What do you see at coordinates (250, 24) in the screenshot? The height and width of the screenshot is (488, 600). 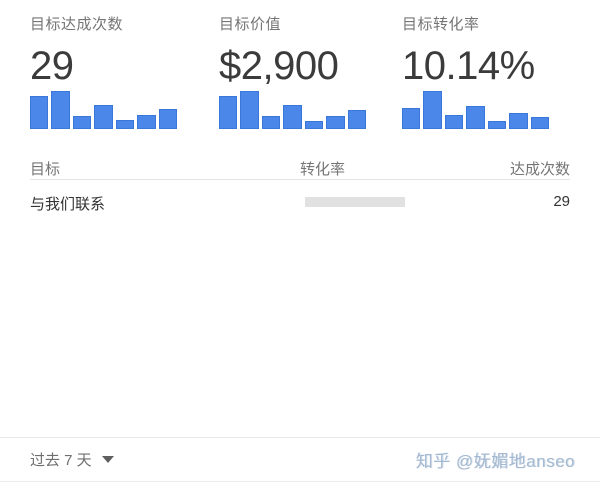 I see `metric-label: 目标价值` at bounding box center [250, 24].